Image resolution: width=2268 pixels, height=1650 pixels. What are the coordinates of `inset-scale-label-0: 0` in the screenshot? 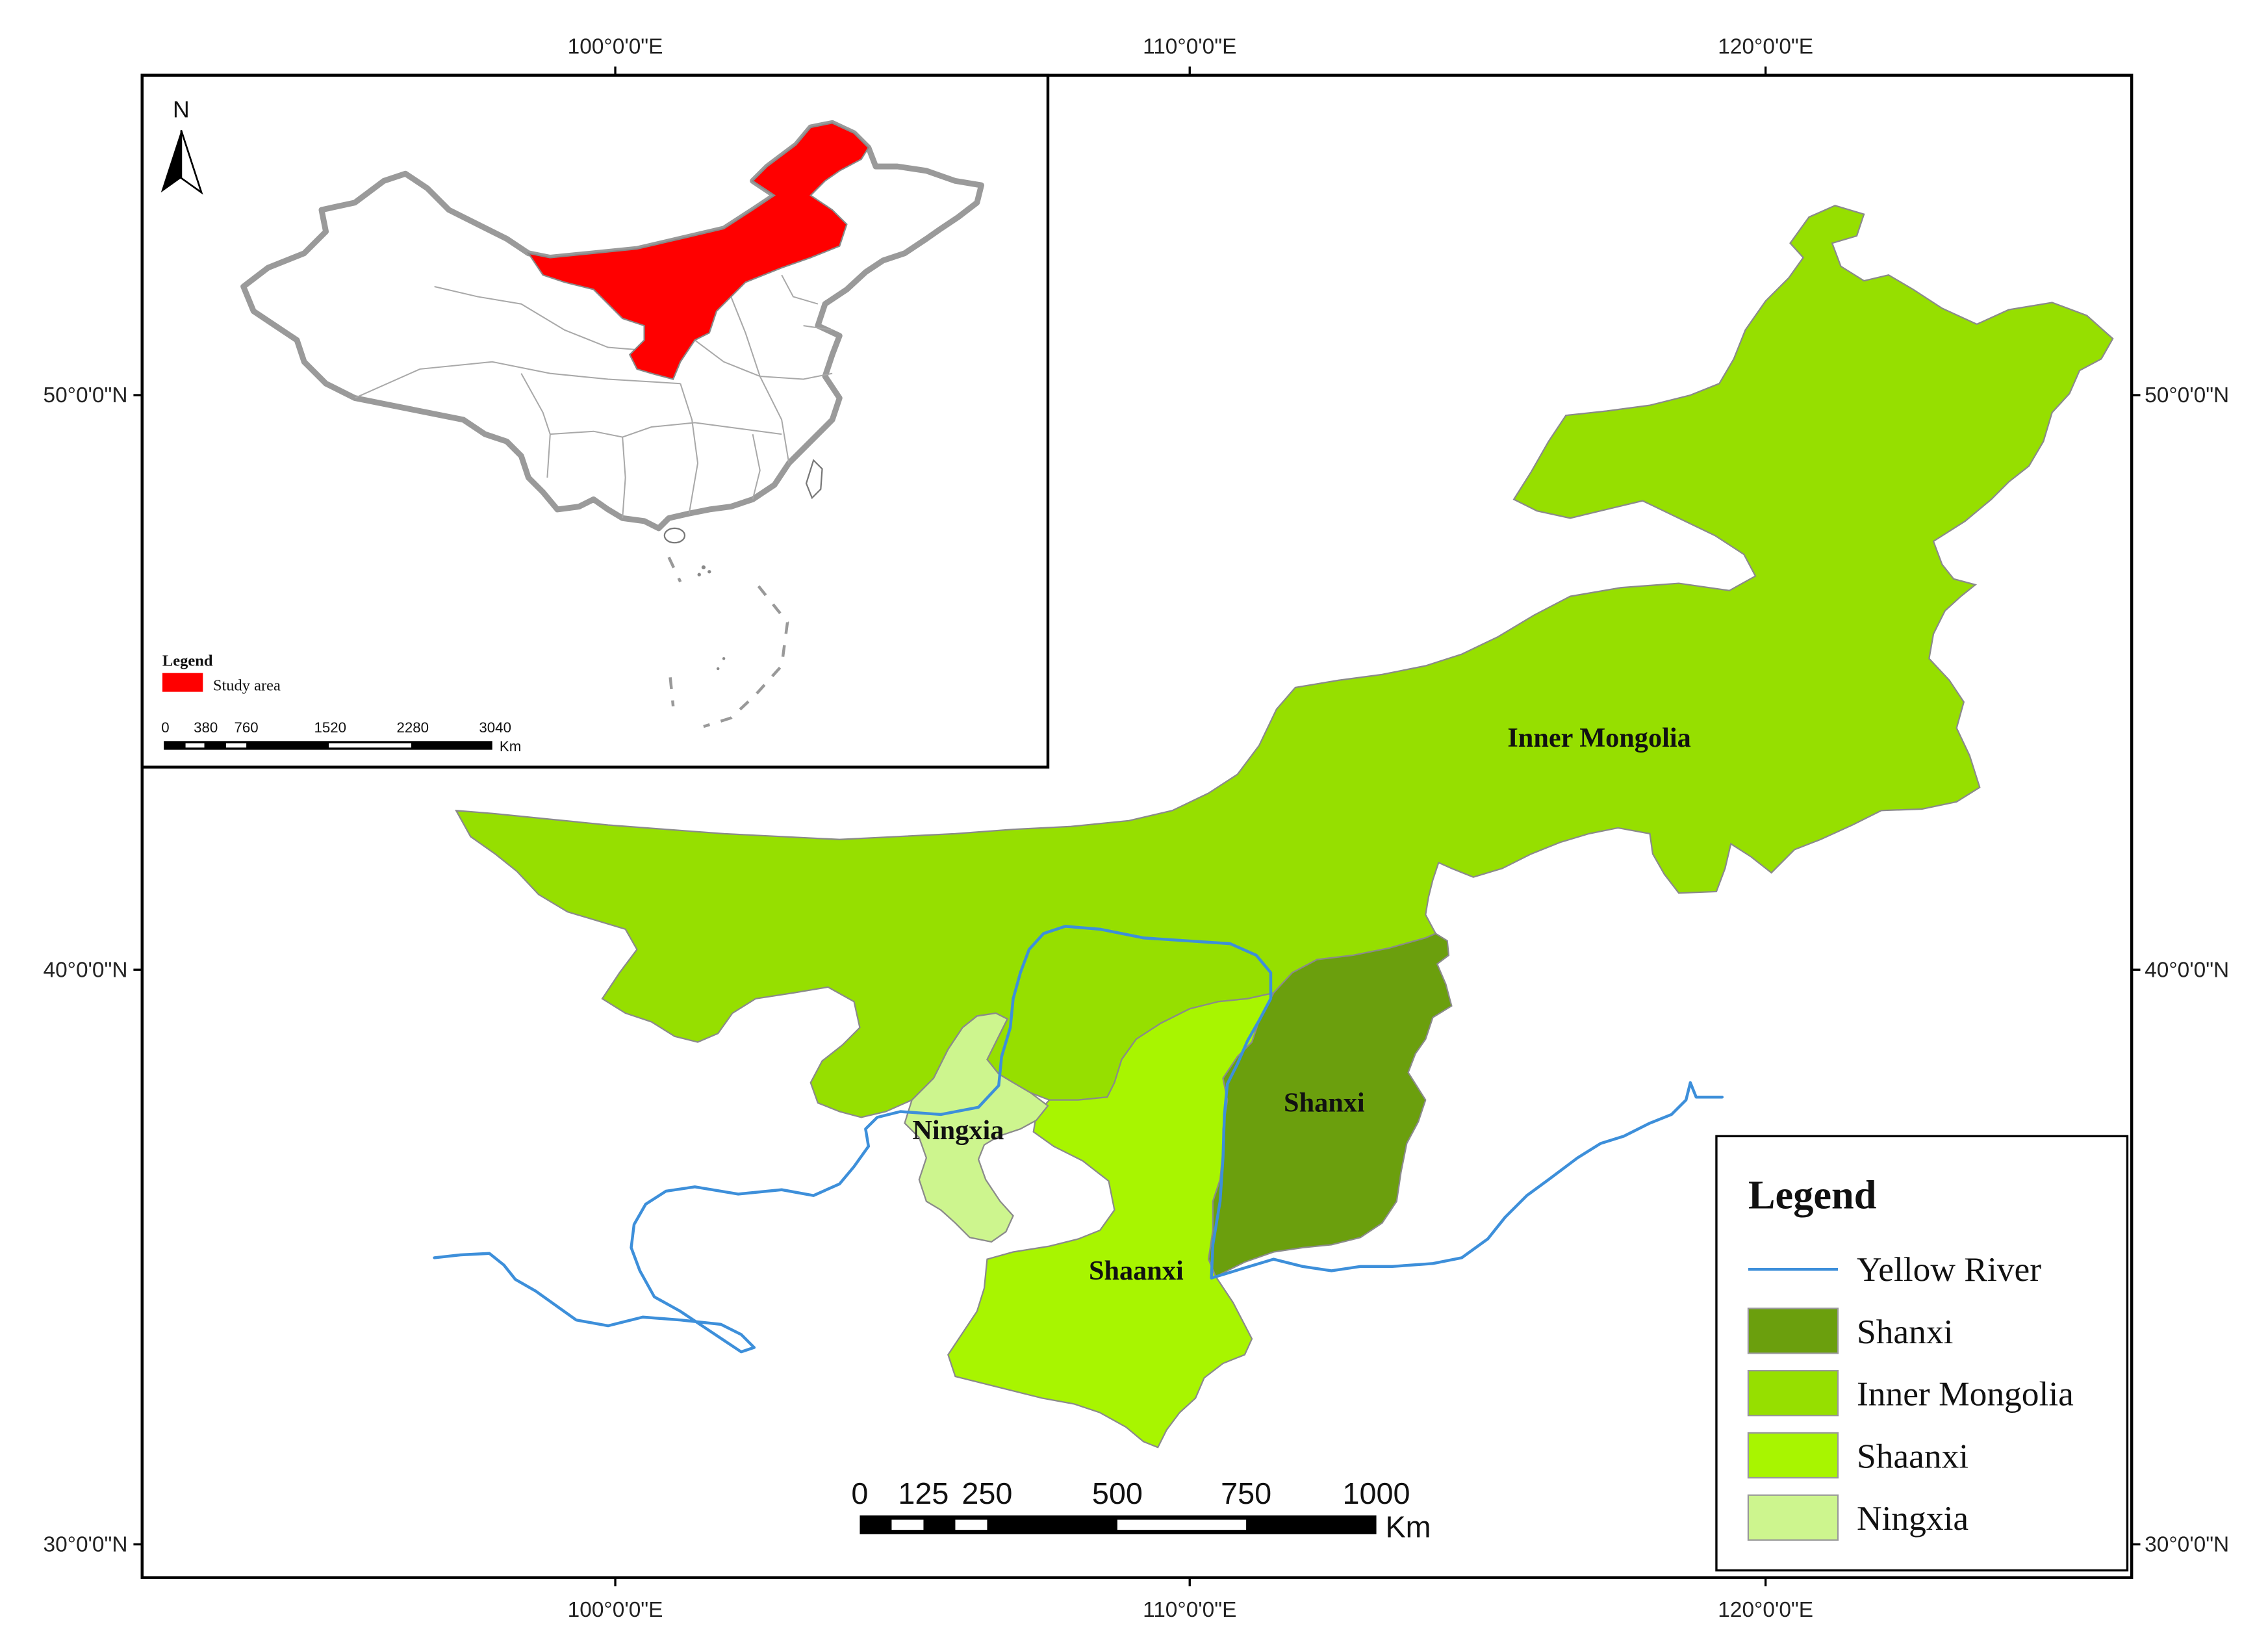 It's located at (165, 728).